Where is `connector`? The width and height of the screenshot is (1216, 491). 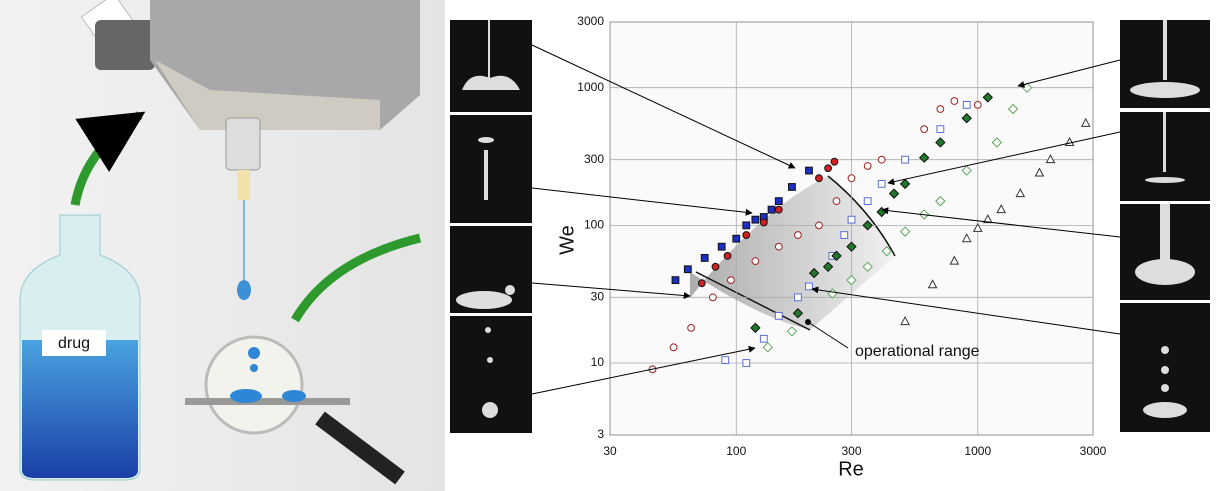 connector is located at coordinates (125, 45).